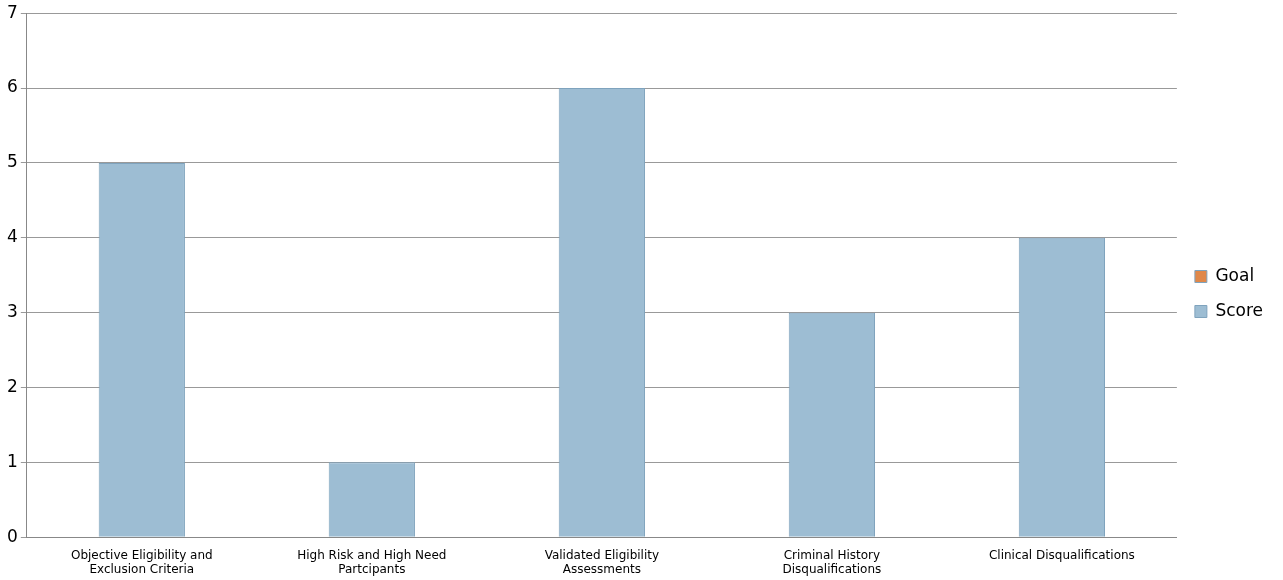 The image size is (1283, 580). What do you see at coordinates (141, 561) in the screenshot?
I see `x-tick-label: Objective Eligibility and Exclusion Criteria` at bounding box center [141, 561].